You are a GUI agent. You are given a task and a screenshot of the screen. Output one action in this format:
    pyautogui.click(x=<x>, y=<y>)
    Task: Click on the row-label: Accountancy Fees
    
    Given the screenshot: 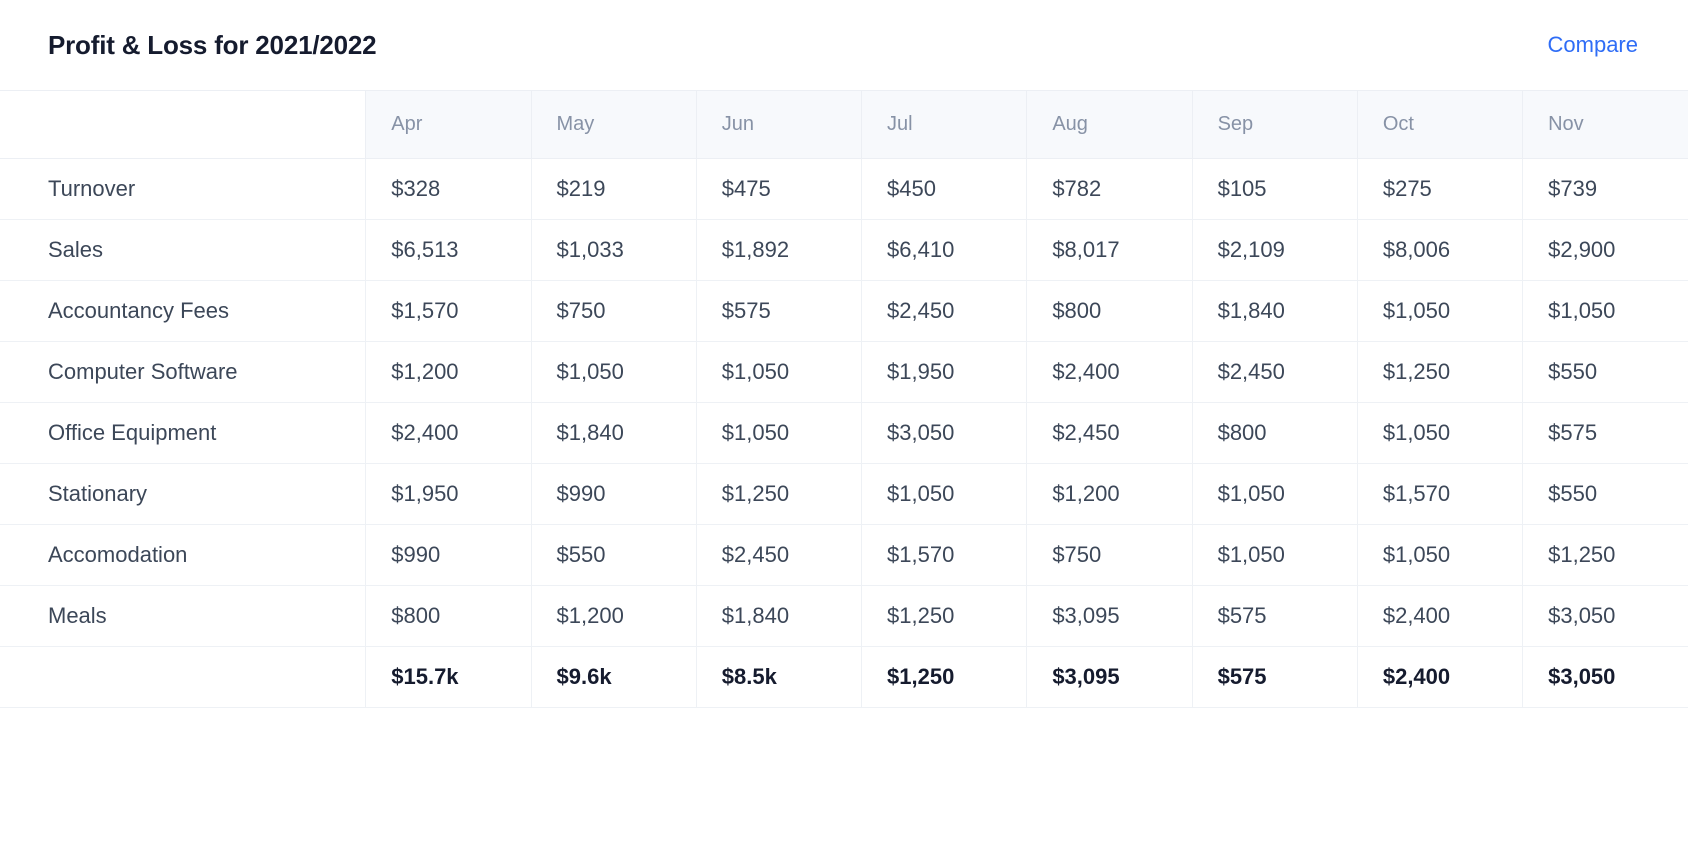 What is the action you would take?
    pyautogui.click(x=183, y=311)
    